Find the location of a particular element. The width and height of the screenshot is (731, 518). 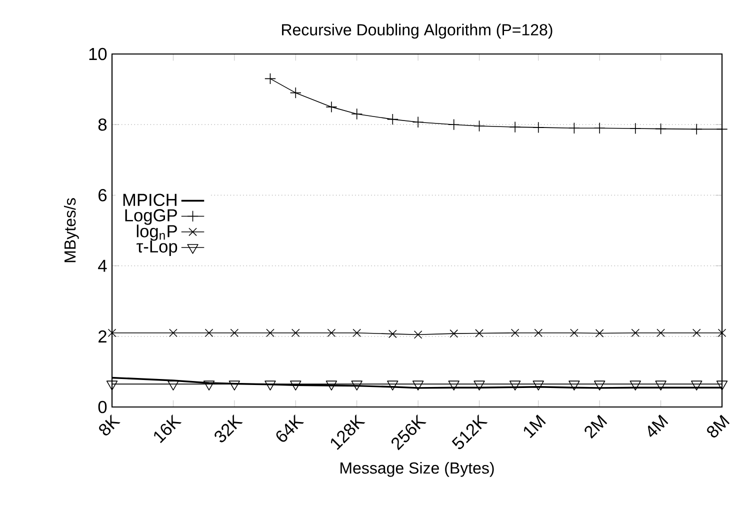

x-tick-label: 16K is located at coordinates (168, 429).